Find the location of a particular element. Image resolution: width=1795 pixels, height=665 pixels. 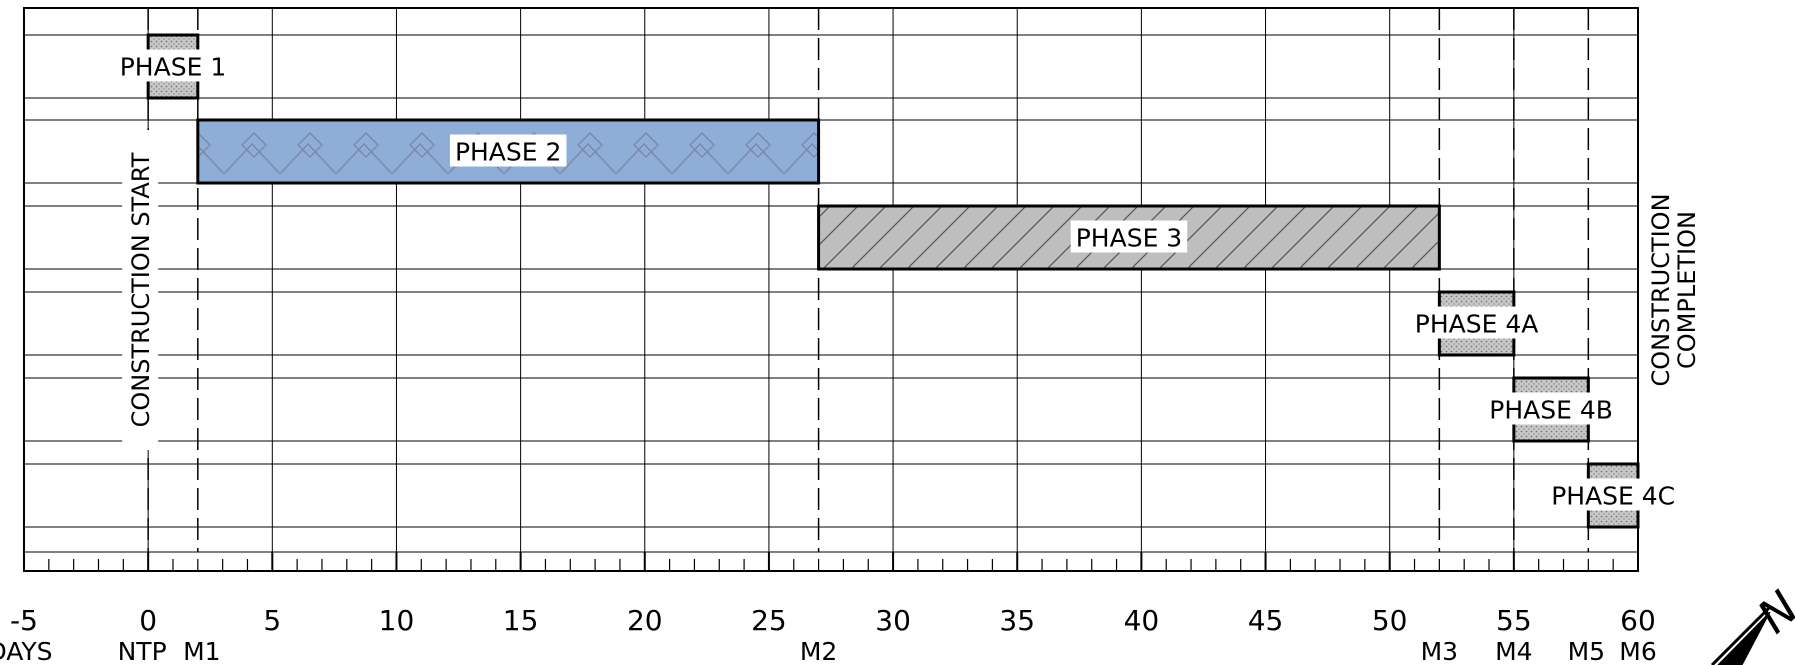

x-tick-label: 10 is located at coordinates (397, 620).